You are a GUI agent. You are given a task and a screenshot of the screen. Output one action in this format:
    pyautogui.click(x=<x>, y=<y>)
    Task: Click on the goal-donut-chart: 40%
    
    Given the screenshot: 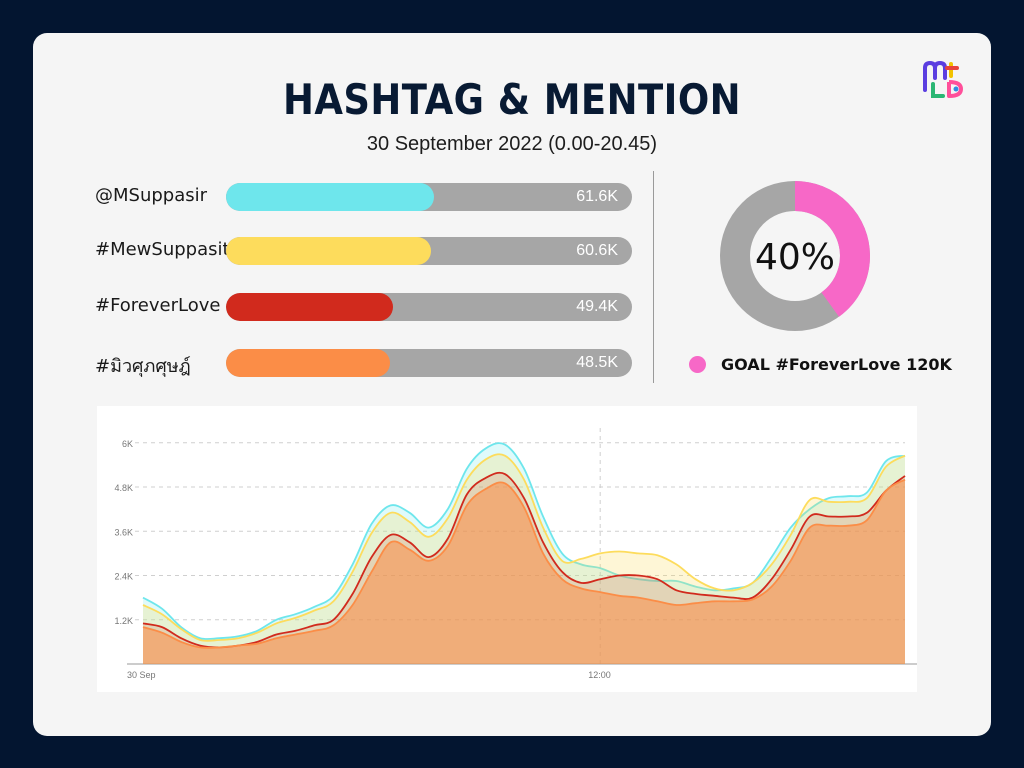 What is the action you would take?
    pyautogui.click(x=795, y=256)
    